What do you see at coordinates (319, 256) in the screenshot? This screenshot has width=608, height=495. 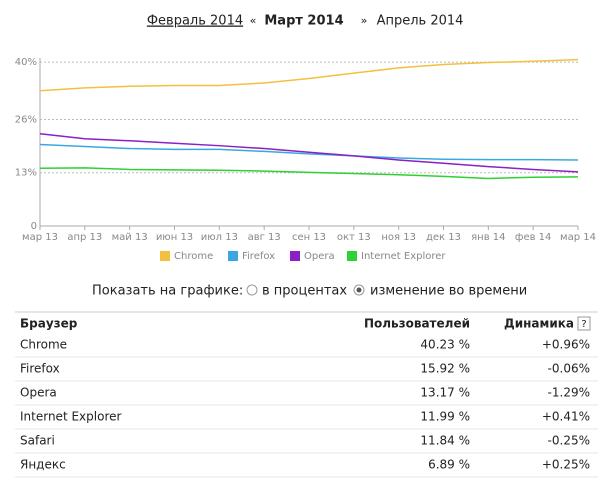 I see `legend-label: Opera` at bounding box center [319, 256].